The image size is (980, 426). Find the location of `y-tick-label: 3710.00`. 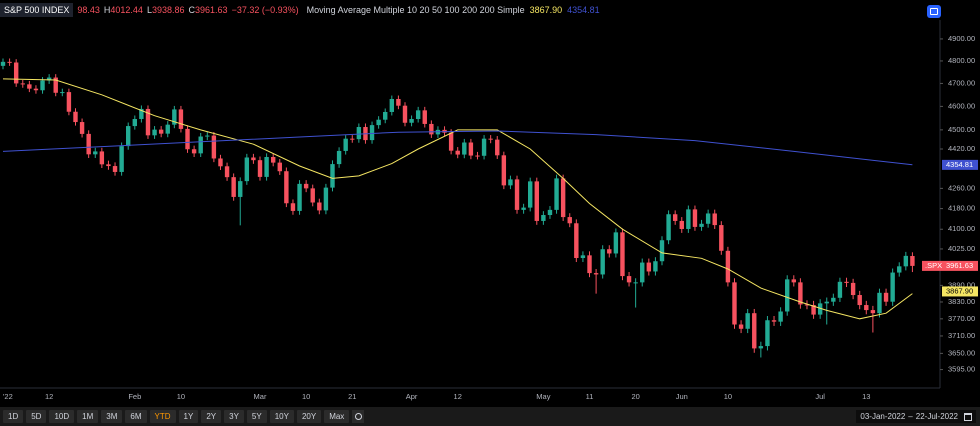

y-tick-label: 3710.00 is located at coordinates (961, 335).